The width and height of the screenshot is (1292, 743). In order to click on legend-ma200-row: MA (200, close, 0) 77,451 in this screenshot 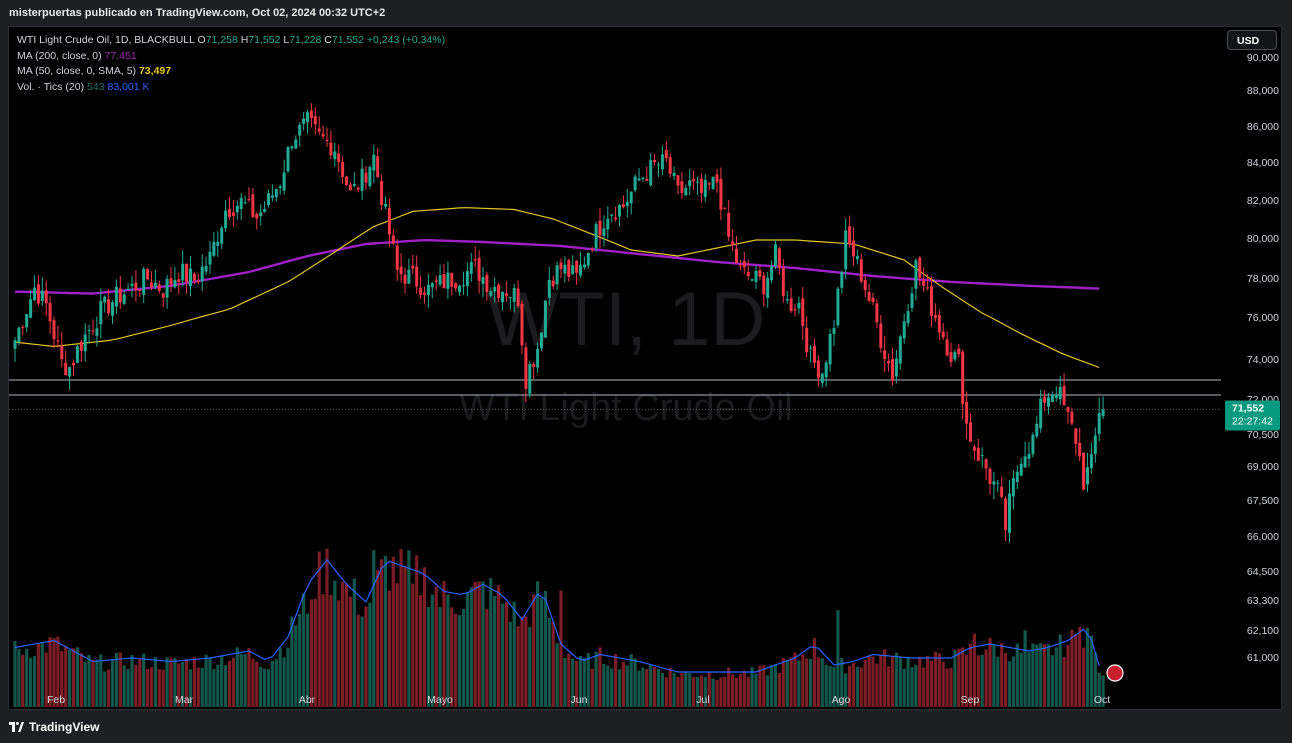, I will do `click(231, 57)`.